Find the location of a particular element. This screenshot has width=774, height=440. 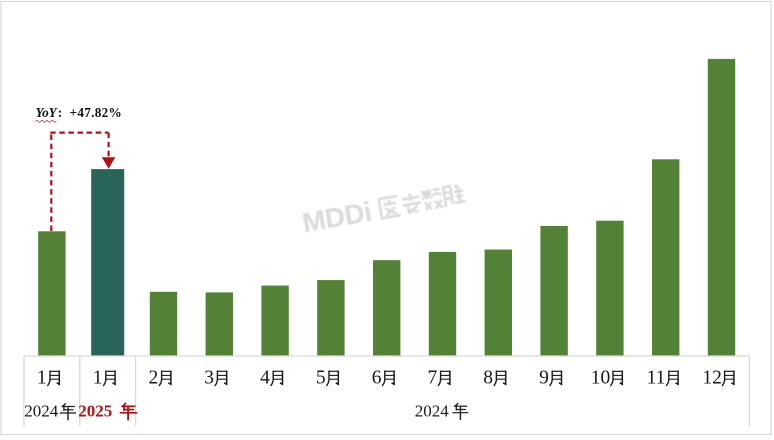

svg-text: 11 is located at coordinates (656, 378).